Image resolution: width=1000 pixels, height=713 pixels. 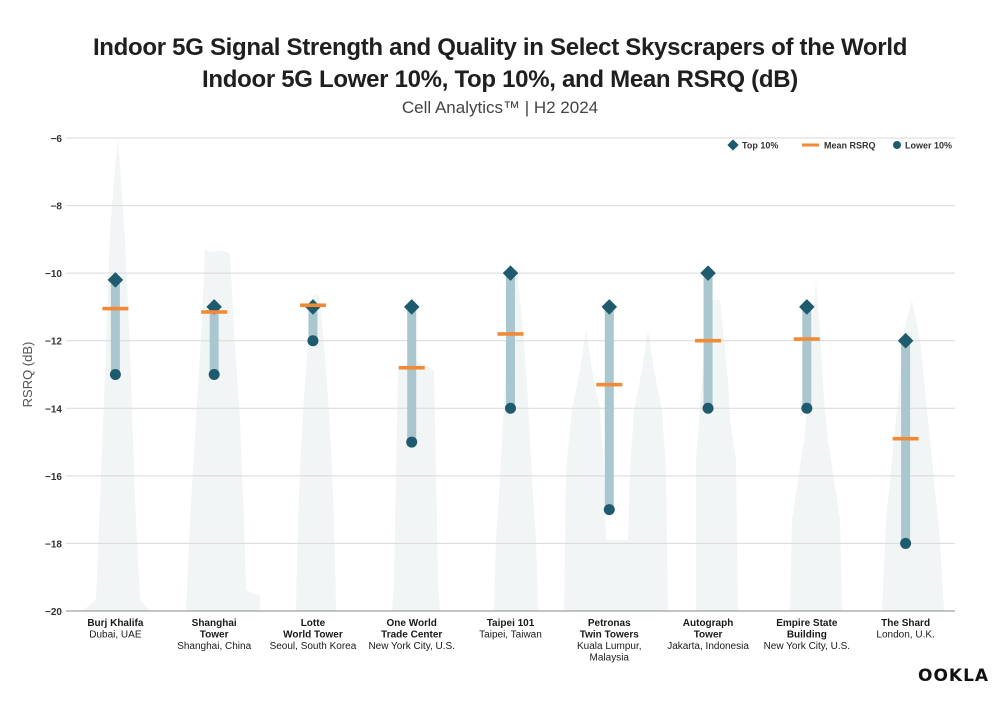 What do you see at coordinates (717, 455) in the screenshot?
I see `autograph-silhouette` at bounding box center [717, 455].